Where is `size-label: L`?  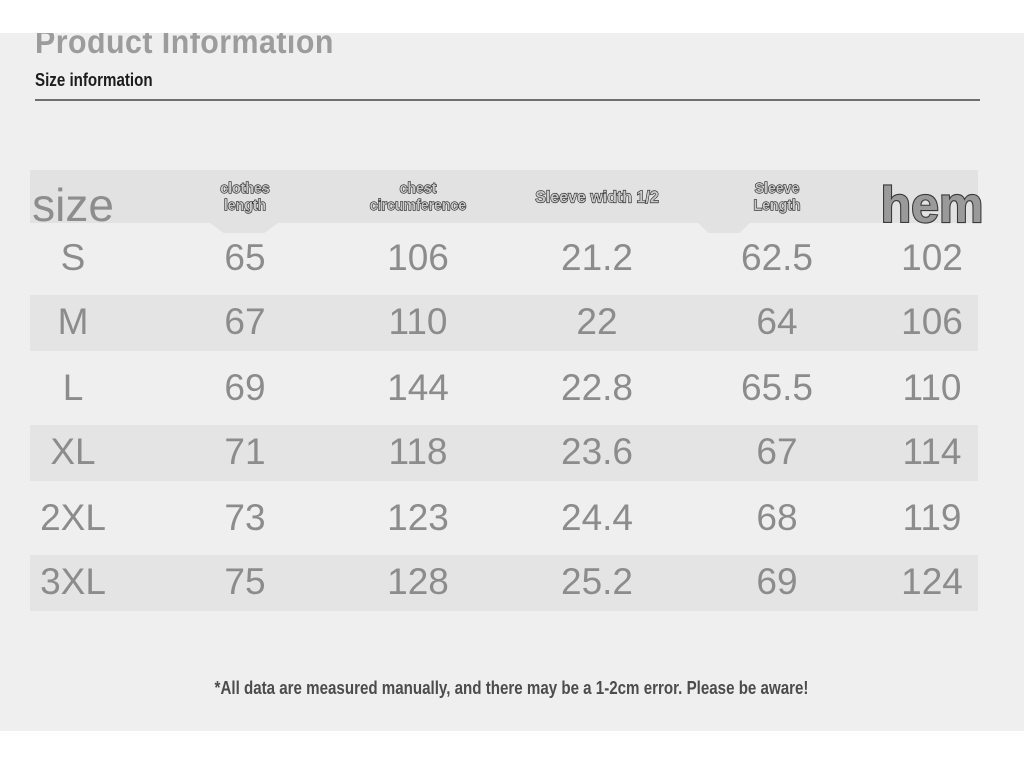 size-label: L is located at coordinates (73, 387).